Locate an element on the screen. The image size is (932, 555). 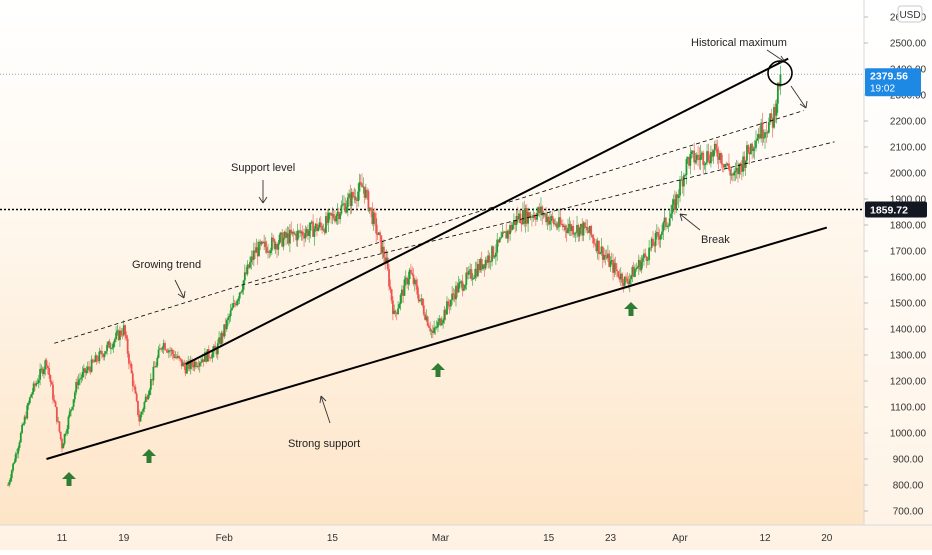
x-tick-label: 23 is located at coordinates (611, 538).